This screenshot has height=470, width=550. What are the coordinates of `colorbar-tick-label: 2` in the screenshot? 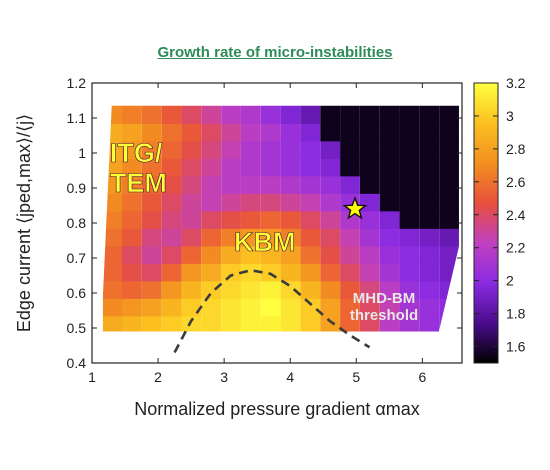 It's located at (510, 281).